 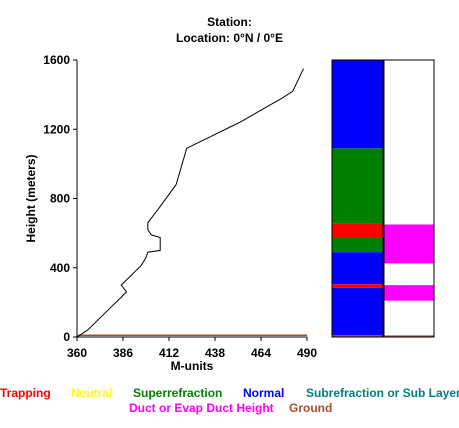 What do you see at coordinates (31, 198) in the screenshot?
I see `y-axis-label: Height (meters)` at bounding box center [31, 198].